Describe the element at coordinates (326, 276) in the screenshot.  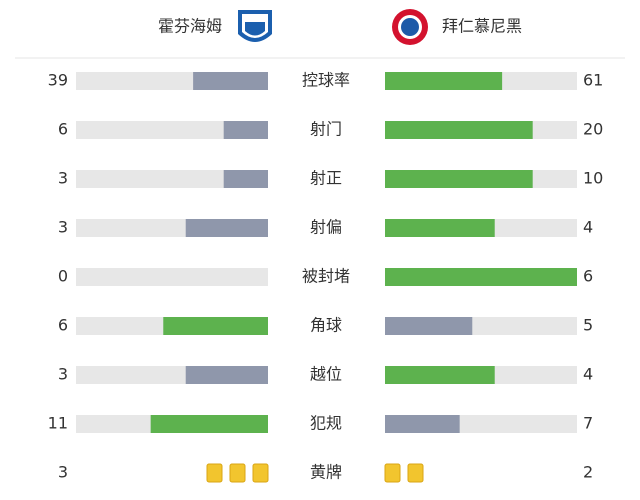
I see `stat-label: 被封堵` at that location.